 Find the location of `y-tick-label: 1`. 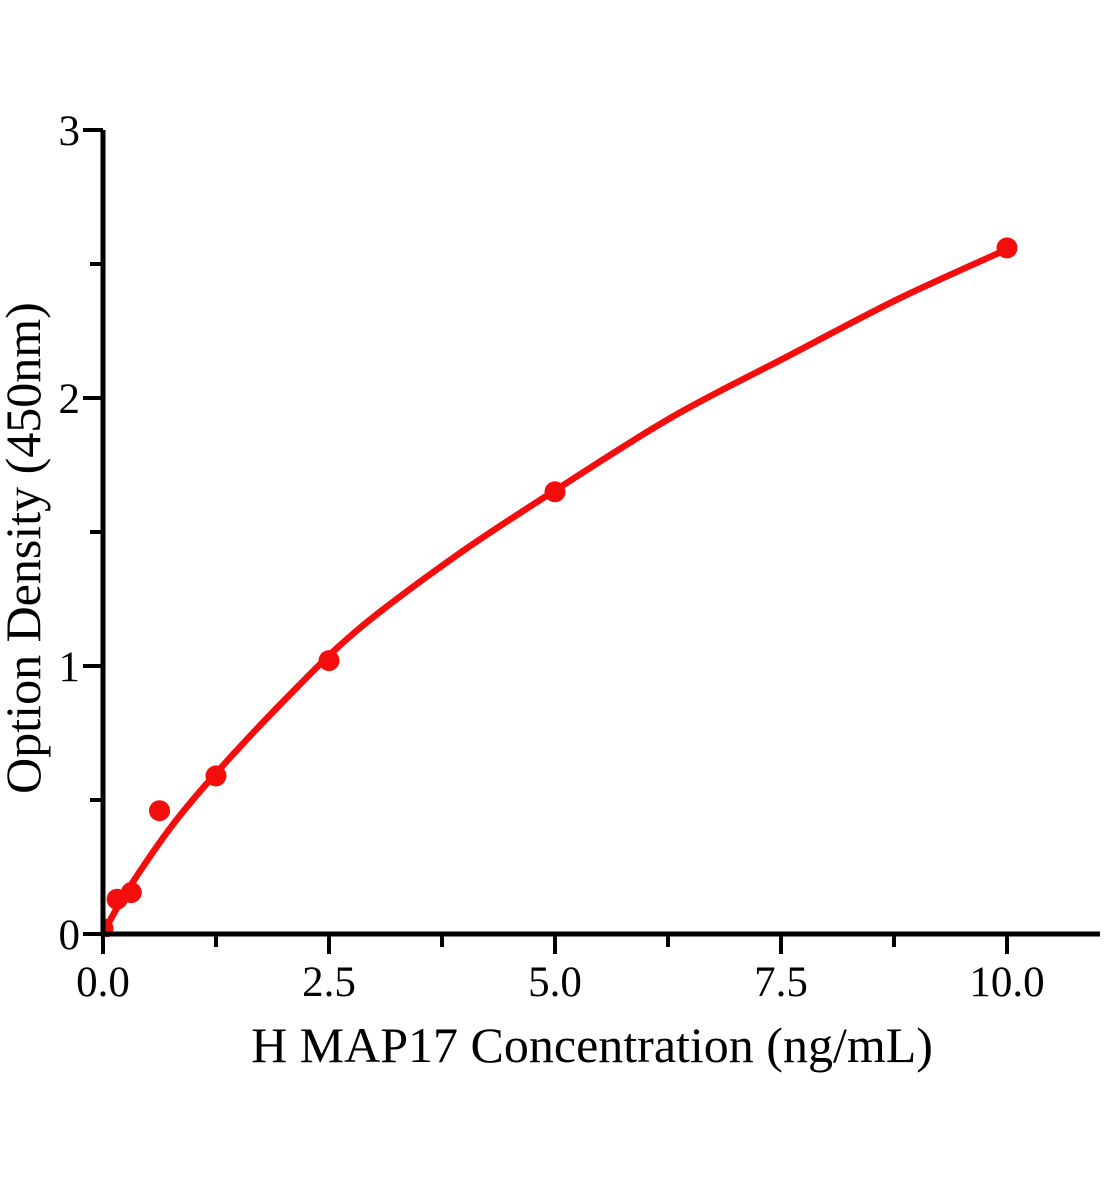

y-tick-label: 1 is located at coordinates (70, 667).